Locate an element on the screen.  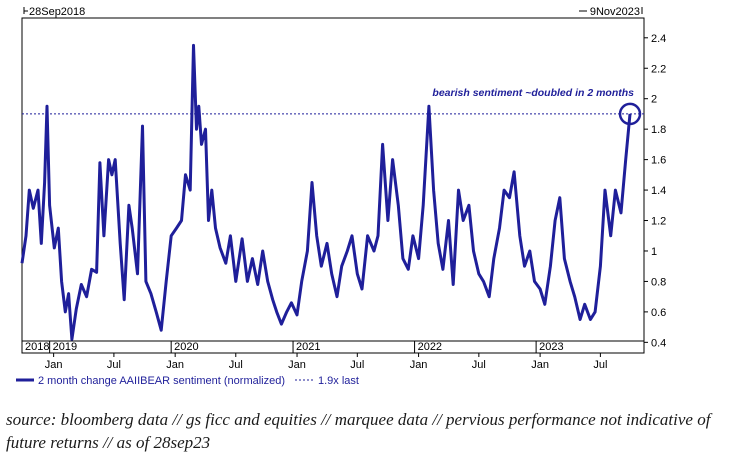
x-year-label: 2023 is located at coordinates (551, 347).